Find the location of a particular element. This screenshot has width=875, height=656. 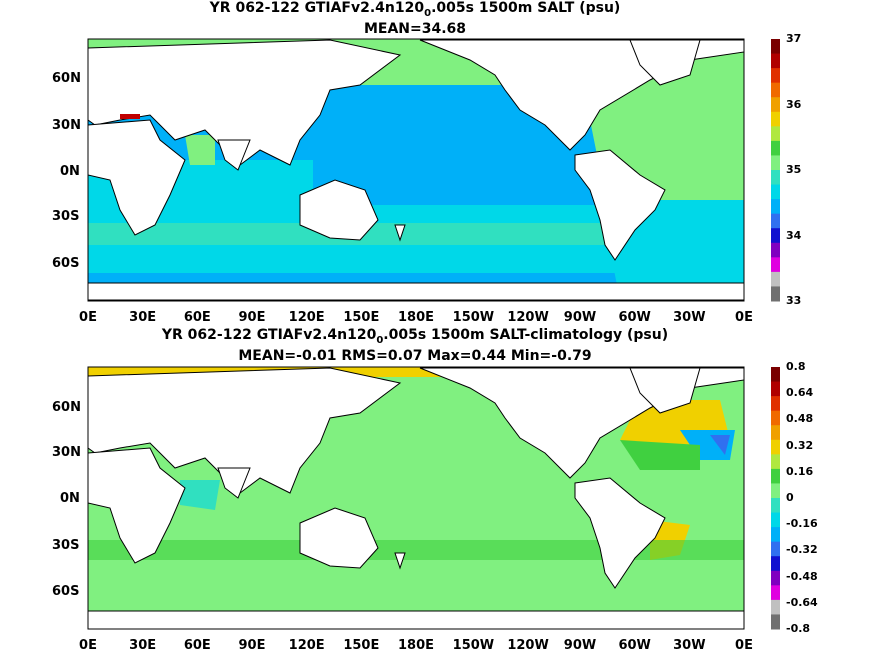

colorbar-label: -0.48 is located at coordinates (802, 576).